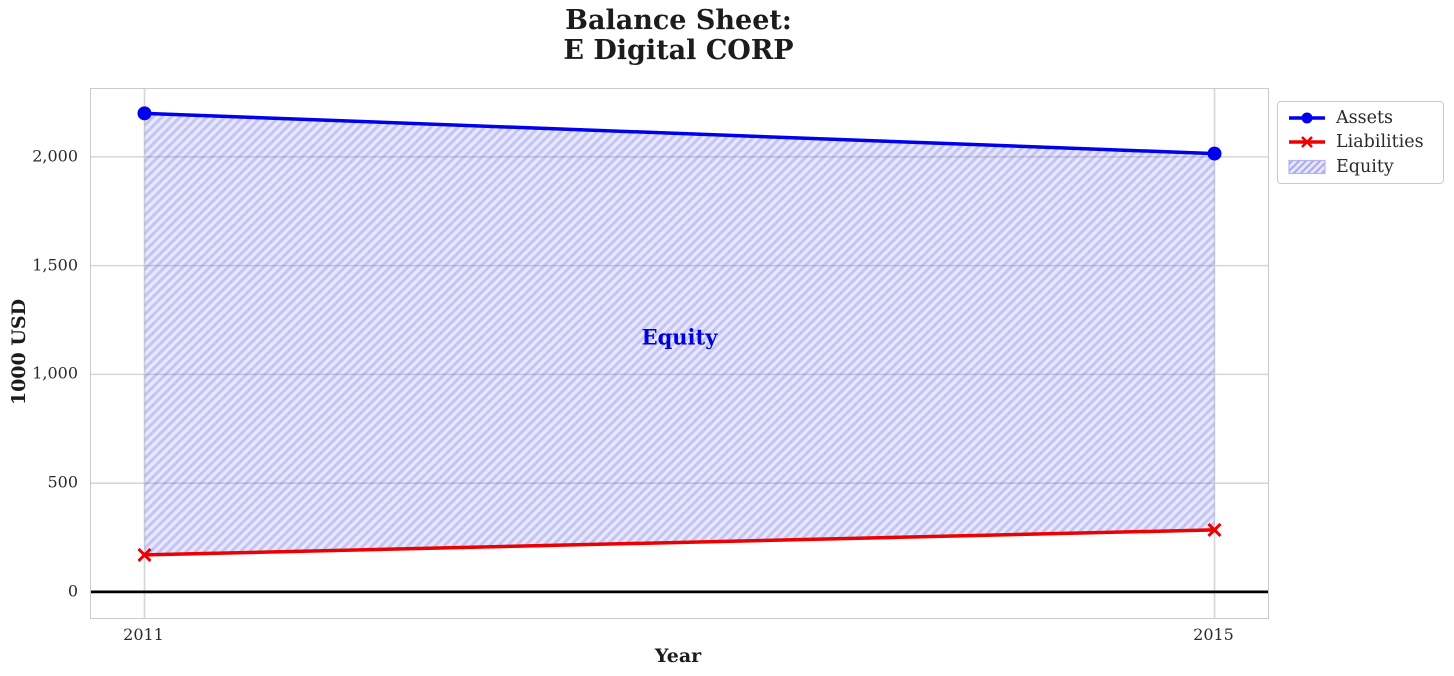  Describe the element at coordinates (143, 634) in the screenshot. I see `x-tick-label: 2011` at that location.